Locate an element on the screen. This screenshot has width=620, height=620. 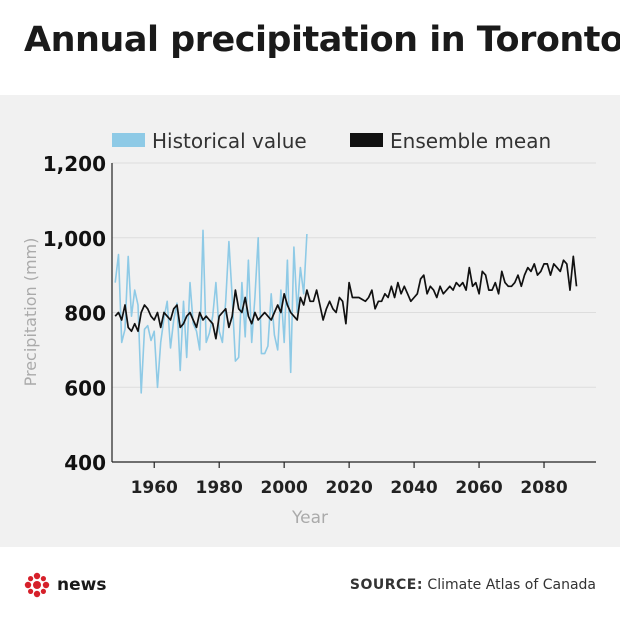
cbc-gem-icon is located at coordinates (37, 585).